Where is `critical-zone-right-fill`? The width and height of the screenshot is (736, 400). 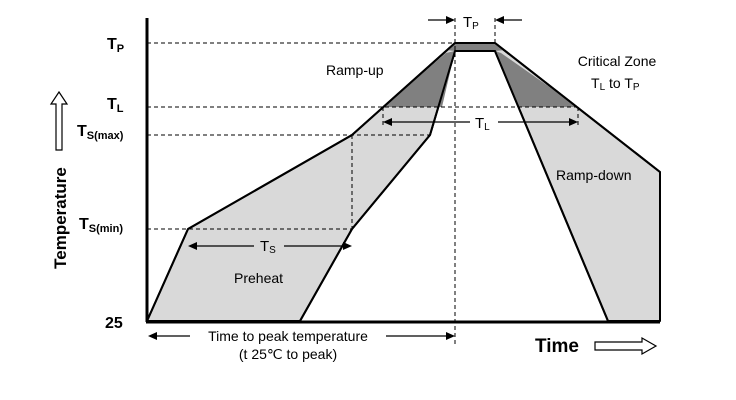 critical-zone-right-fill is located at coordinates (536, 79).